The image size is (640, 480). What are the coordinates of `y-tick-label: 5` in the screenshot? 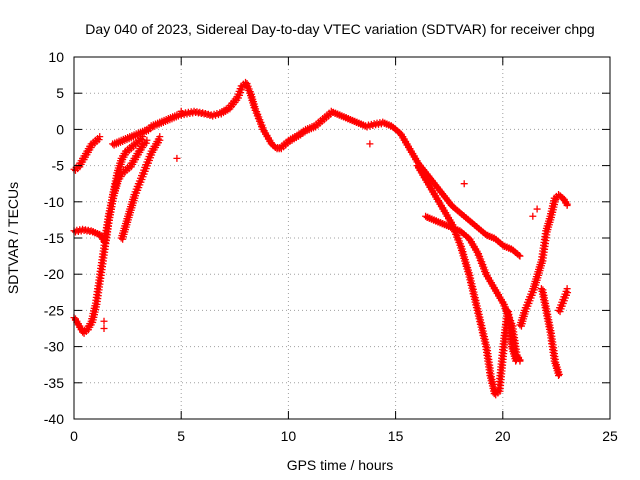 It's located at (60, 93).